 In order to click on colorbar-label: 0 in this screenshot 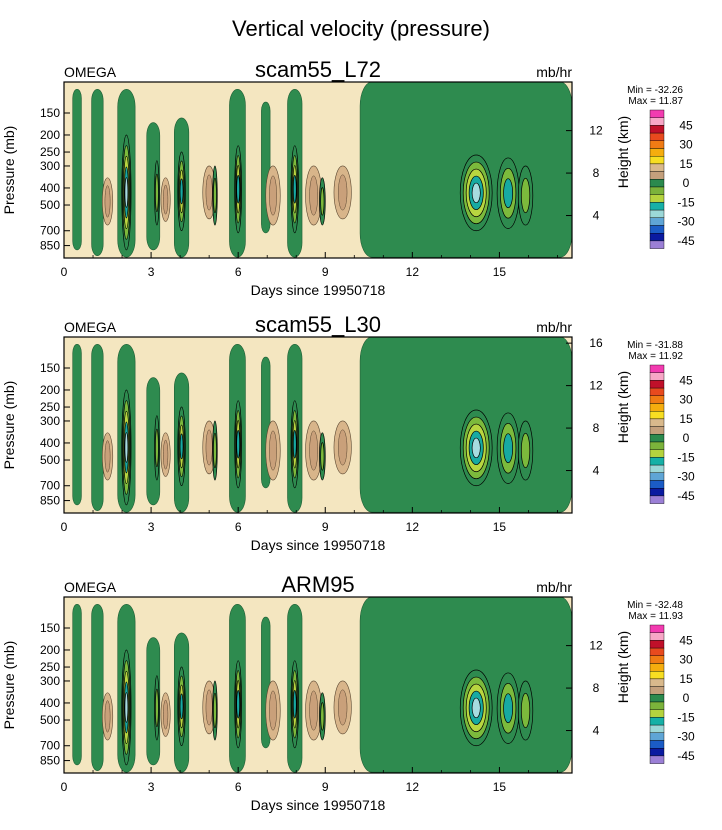, I will do `click(686, 183)`.